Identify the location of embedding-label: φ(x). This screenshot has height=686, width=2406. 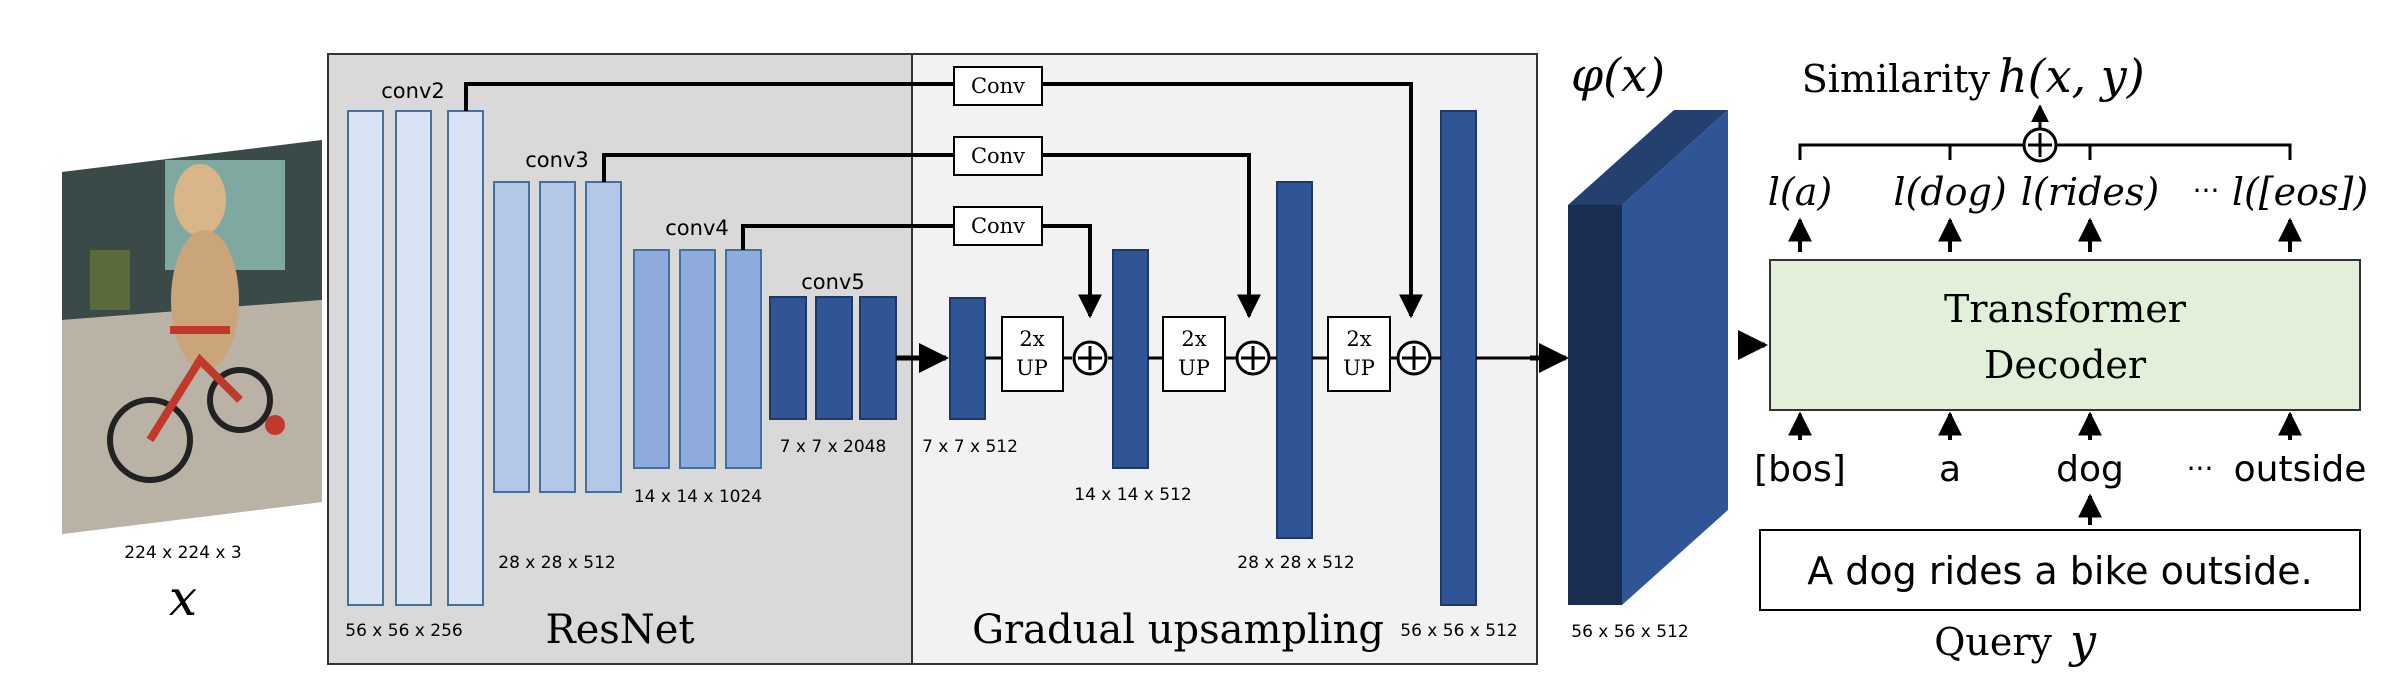
(1618, 75).